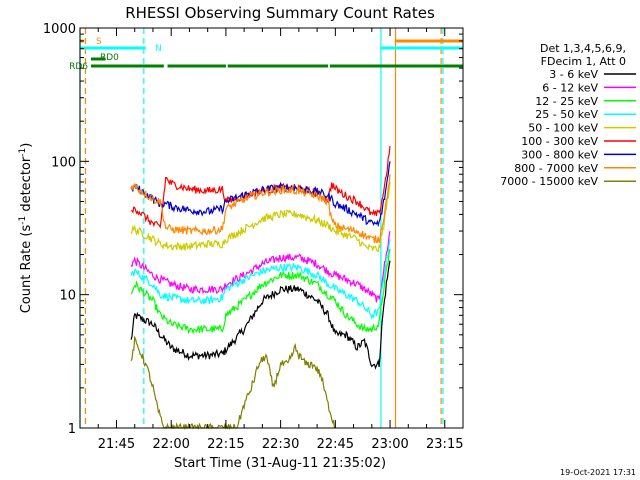 The width and height of the screenshot is (640, 480). What do you see at coordinates (78, 67) in the screenshot?
I see `flag-label-rd6: RD6` at bounding box center [78, 67].